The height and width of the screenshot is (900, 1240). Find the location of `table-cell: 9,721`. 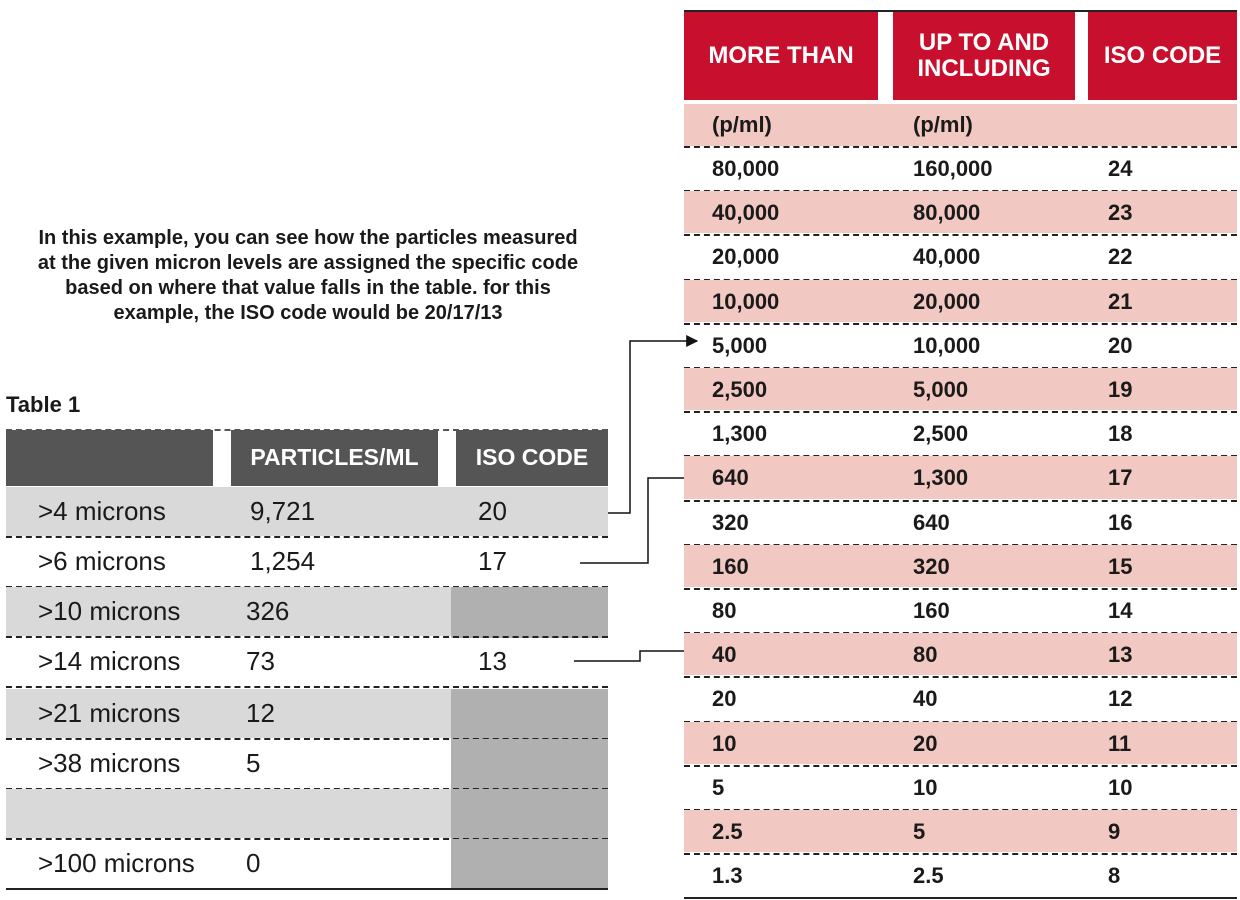

table-cell: 9,721 is located at coordinates (283, 511).